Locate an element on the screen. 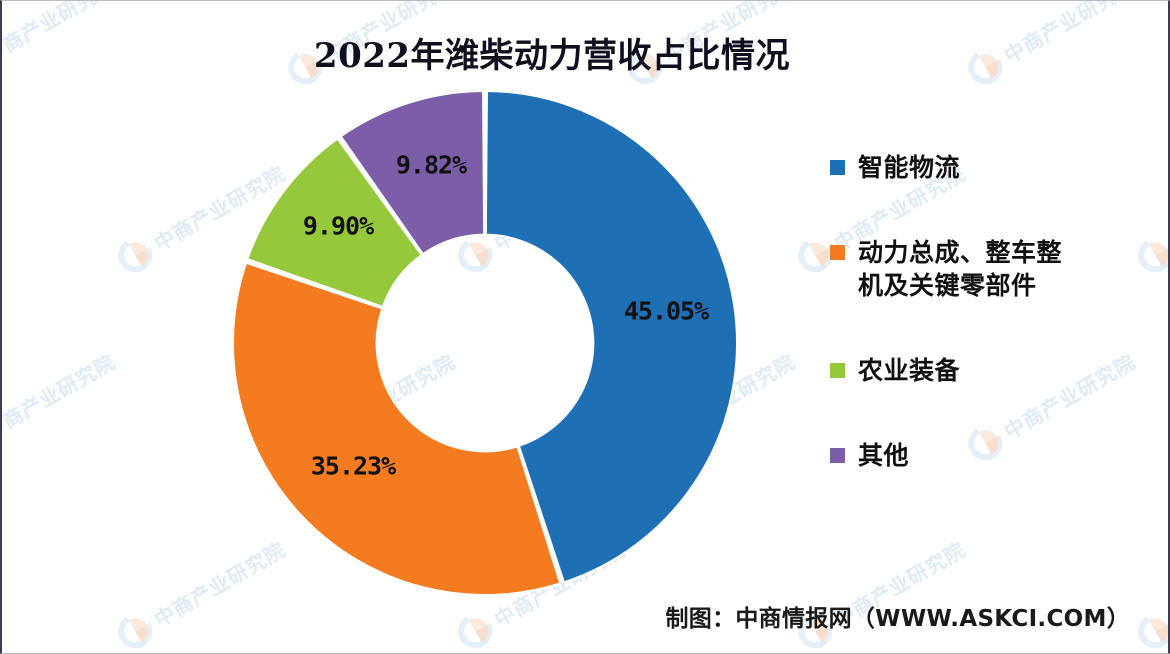  pie-slice-label: 9.90% is located at coordinates (338, 226).